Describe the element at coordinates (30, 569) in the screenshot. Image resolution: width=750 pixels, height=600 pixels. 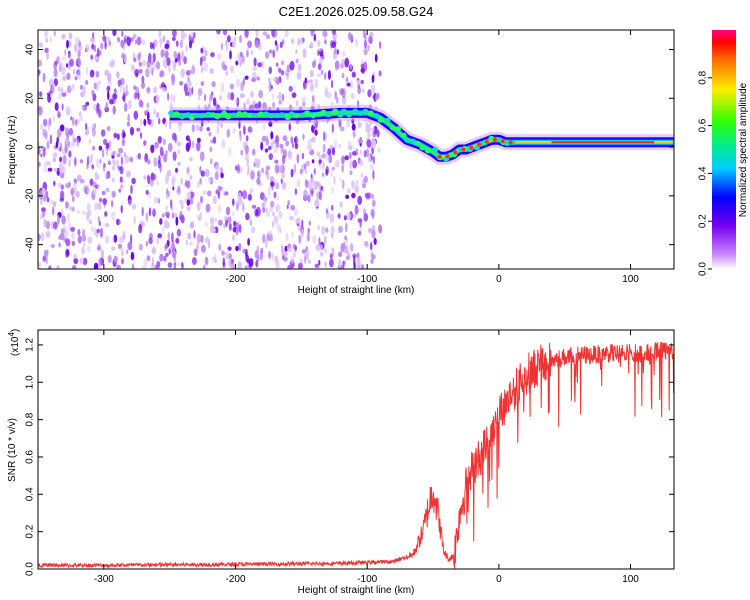
I see `snr-y-tick-label: 0.0` at that location.